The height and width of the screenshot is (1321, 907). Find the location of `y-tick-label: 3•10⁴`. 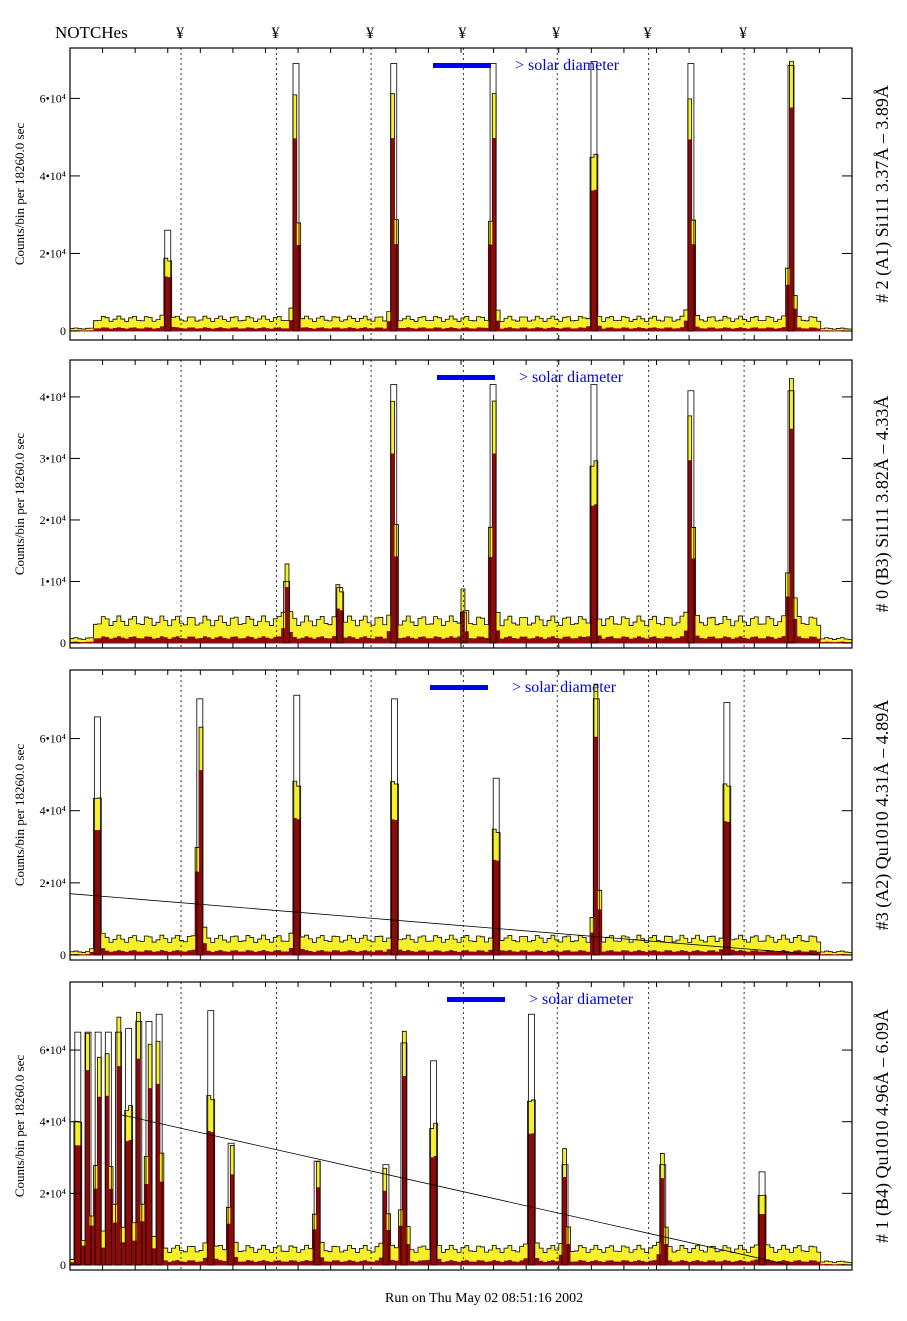

y-tick-label: 3•10⁴ is located at coordinates (53, 458).